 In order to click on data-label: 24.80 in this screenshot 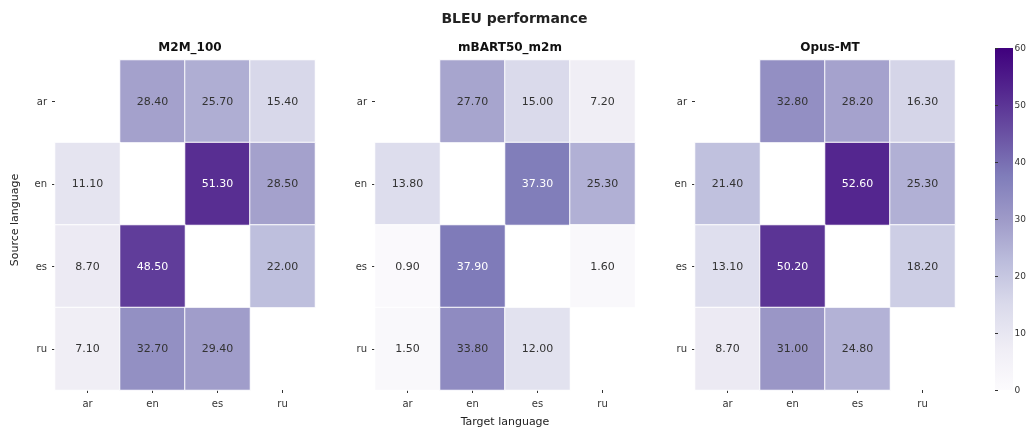, I will do `click(857, 349)`.